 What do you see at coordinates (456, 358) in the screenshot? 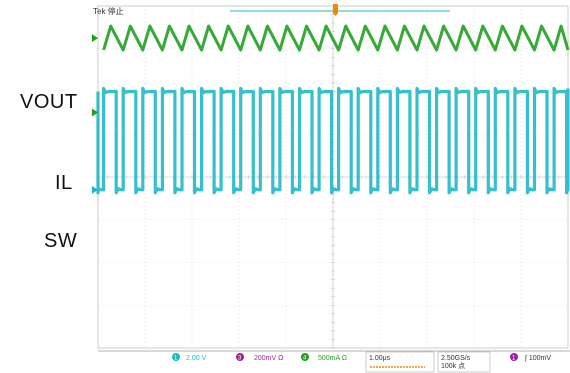
I see `sample-rate: 2.50GS/s` at bounding box center [456, 358].